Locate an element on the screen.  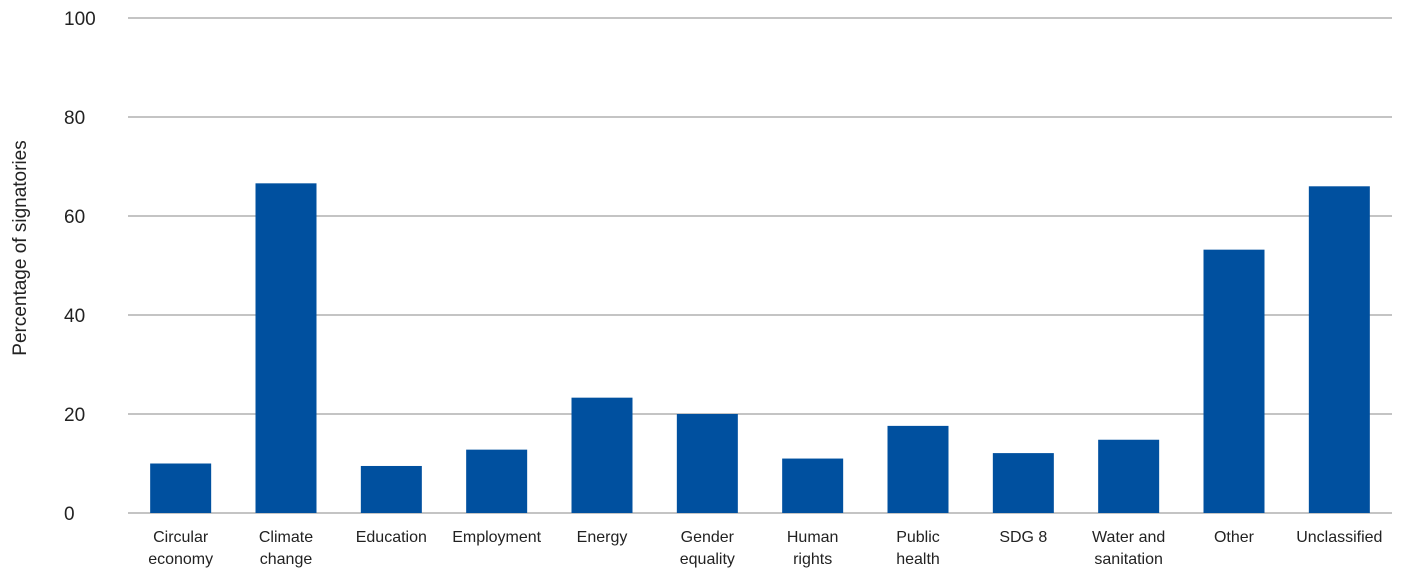
x-category-label-line: Education is located at coordinates (391, 537).